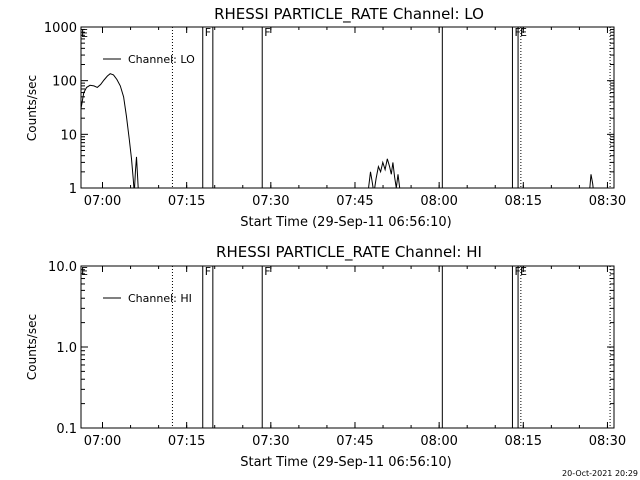  I want to click on y-tick-label: 1, so click(73, 189).